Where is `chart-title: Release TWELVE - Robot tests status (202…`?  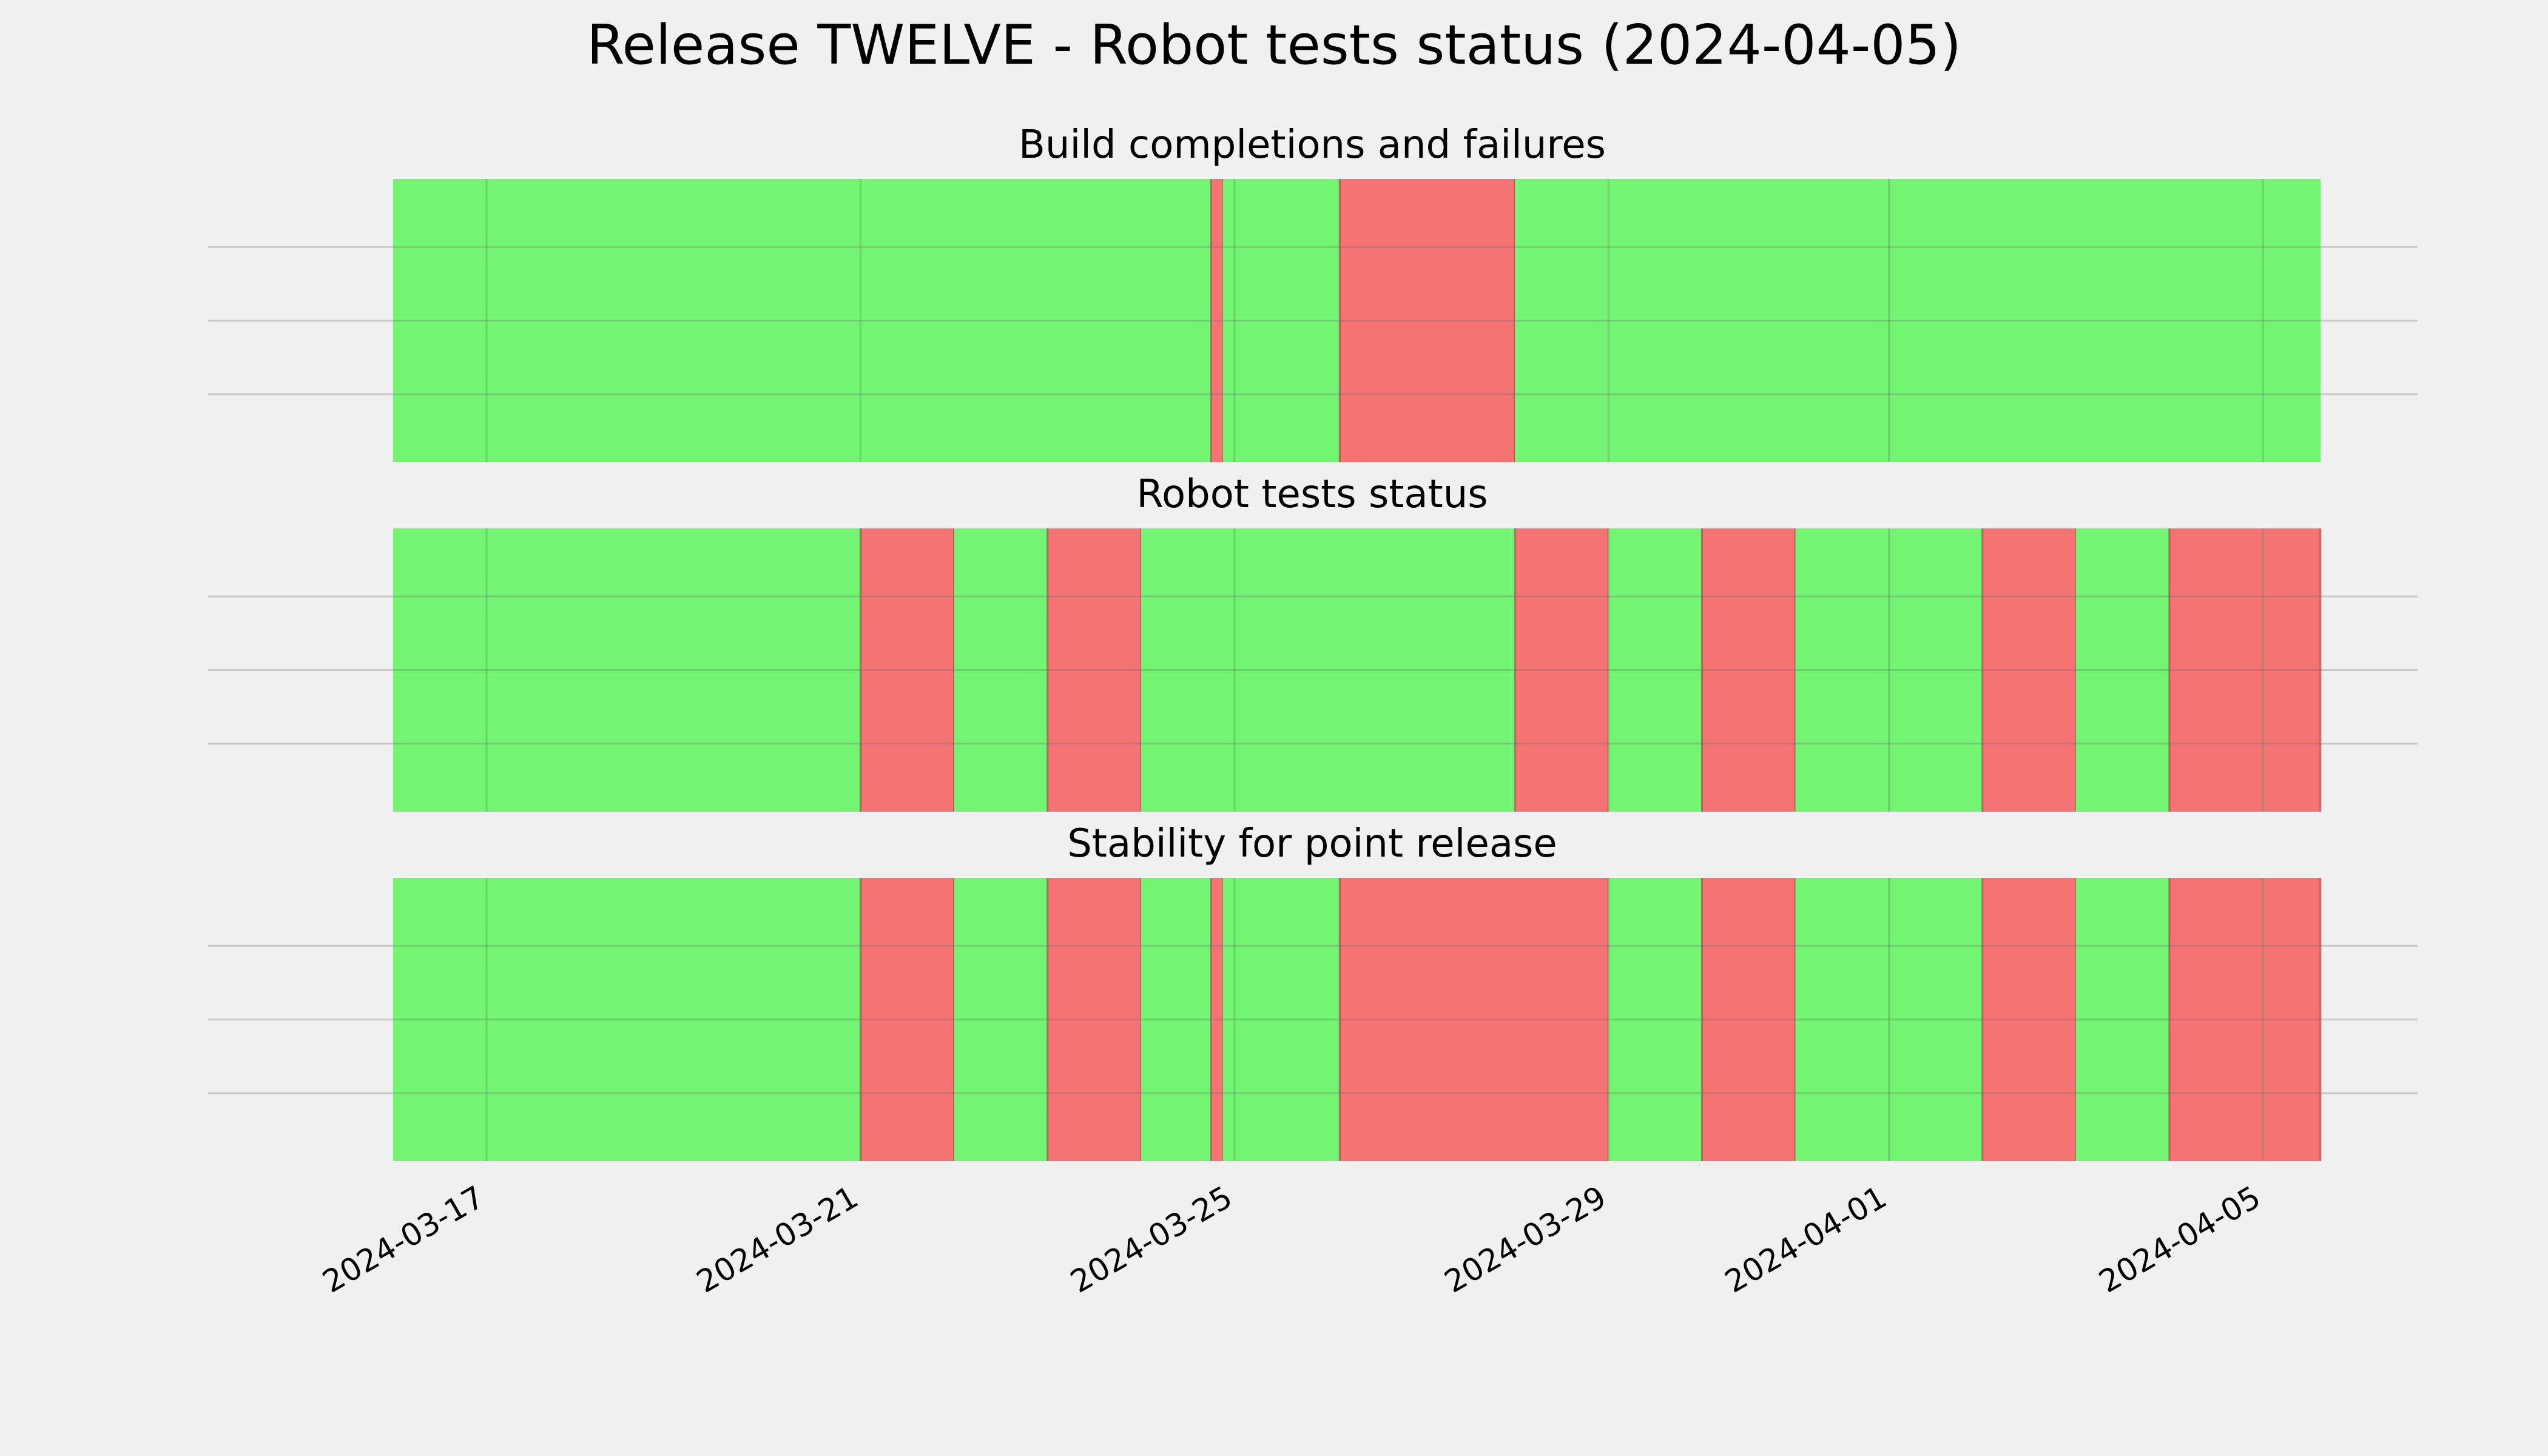
chart-title: Release TWELVE - Robot tests status (202… is located at coordinates (1274, 45).